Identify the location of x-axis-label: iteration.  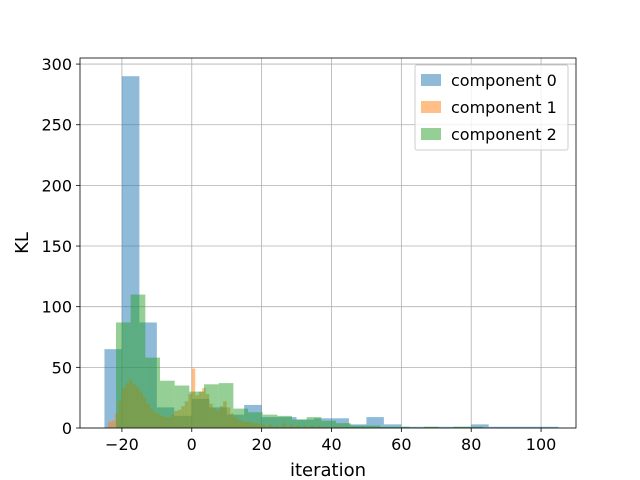
(328, 470).